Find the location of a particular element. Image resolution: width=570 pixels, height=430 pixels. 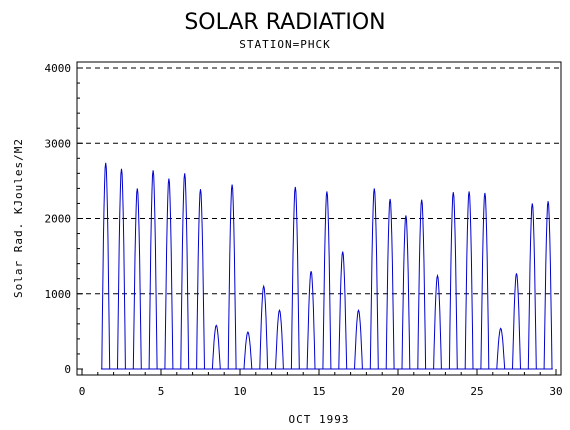

y-axis: 0 1000 2000 3000 4000 is located at coordinates (64, 219).